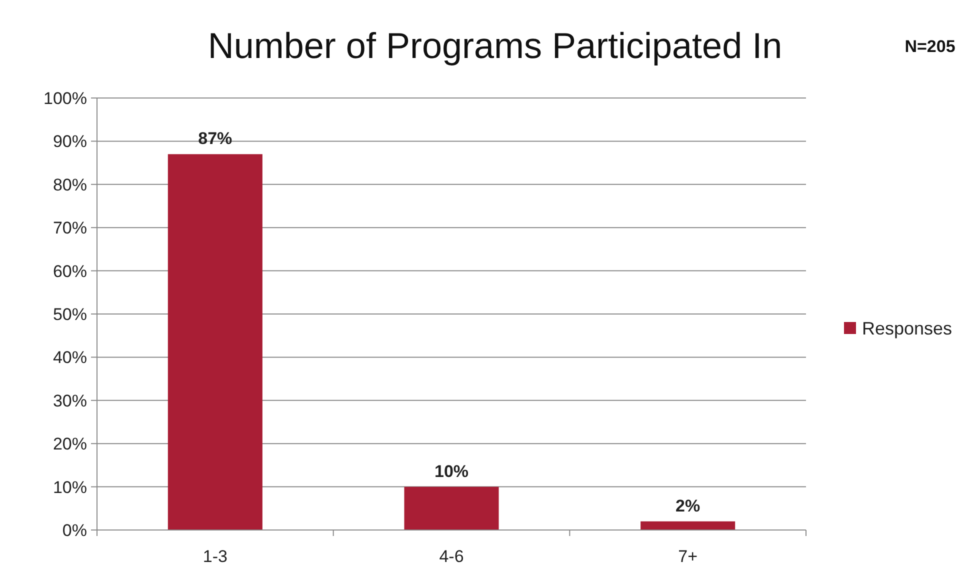 Image resolution: width=972 pixels, height=583 pixels. I want to click on y-tick-label: 10%, so click(69, 487).